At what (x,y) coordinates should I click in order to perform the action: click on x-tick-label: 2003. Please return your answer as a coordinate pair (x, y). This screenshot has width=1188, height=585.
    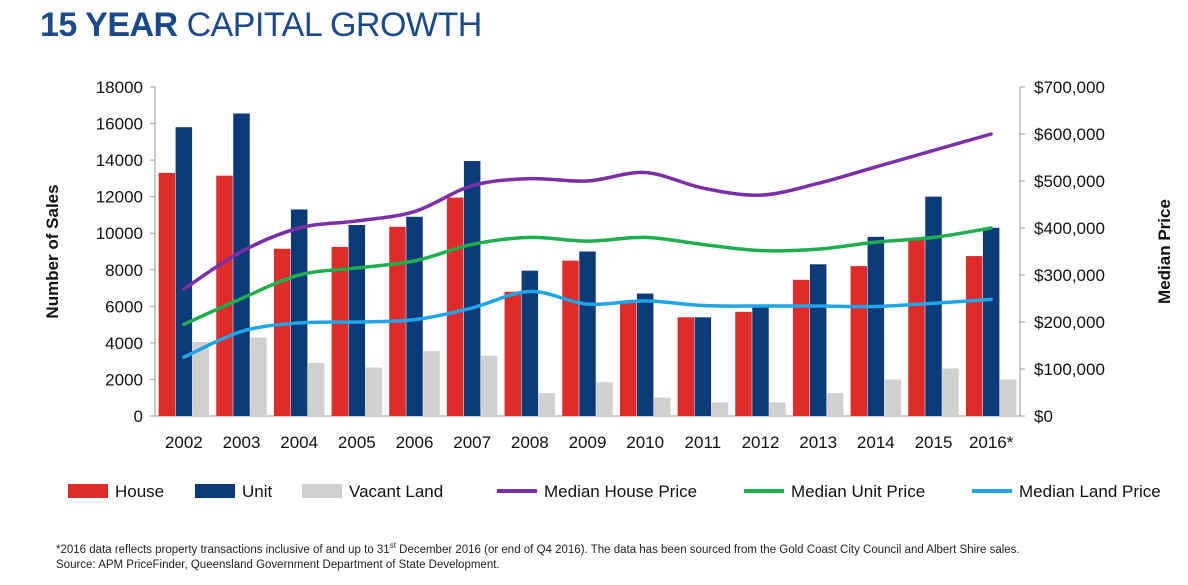
    Looking at the image, I should click on (242, 442).